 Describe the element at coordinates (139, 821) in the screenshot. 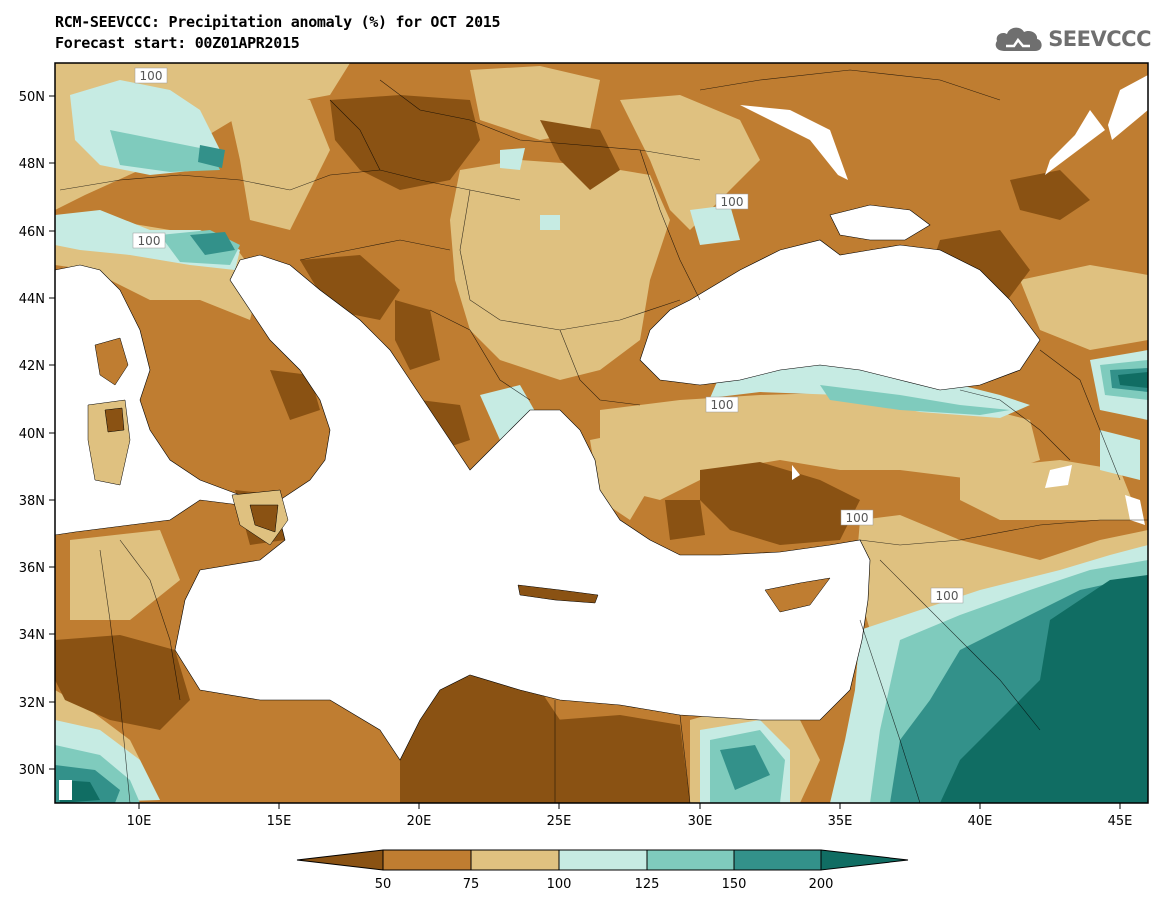

I see `lon-tick-label: 10E` at that location.